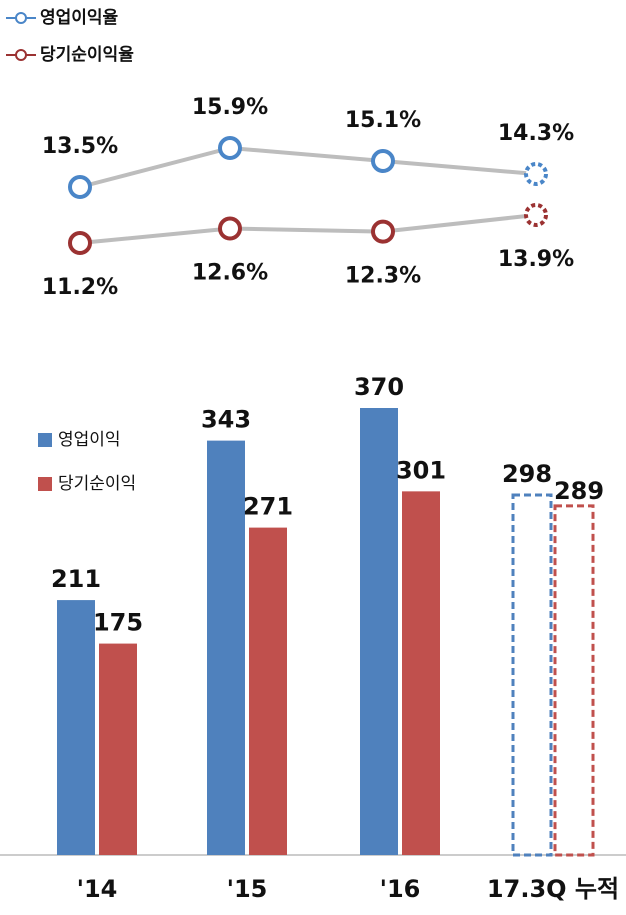  What do you see at coordinates (87, 55) in the screenshot?
I see `legend-label: 당기순이익율` at bounding box center [87, 55].